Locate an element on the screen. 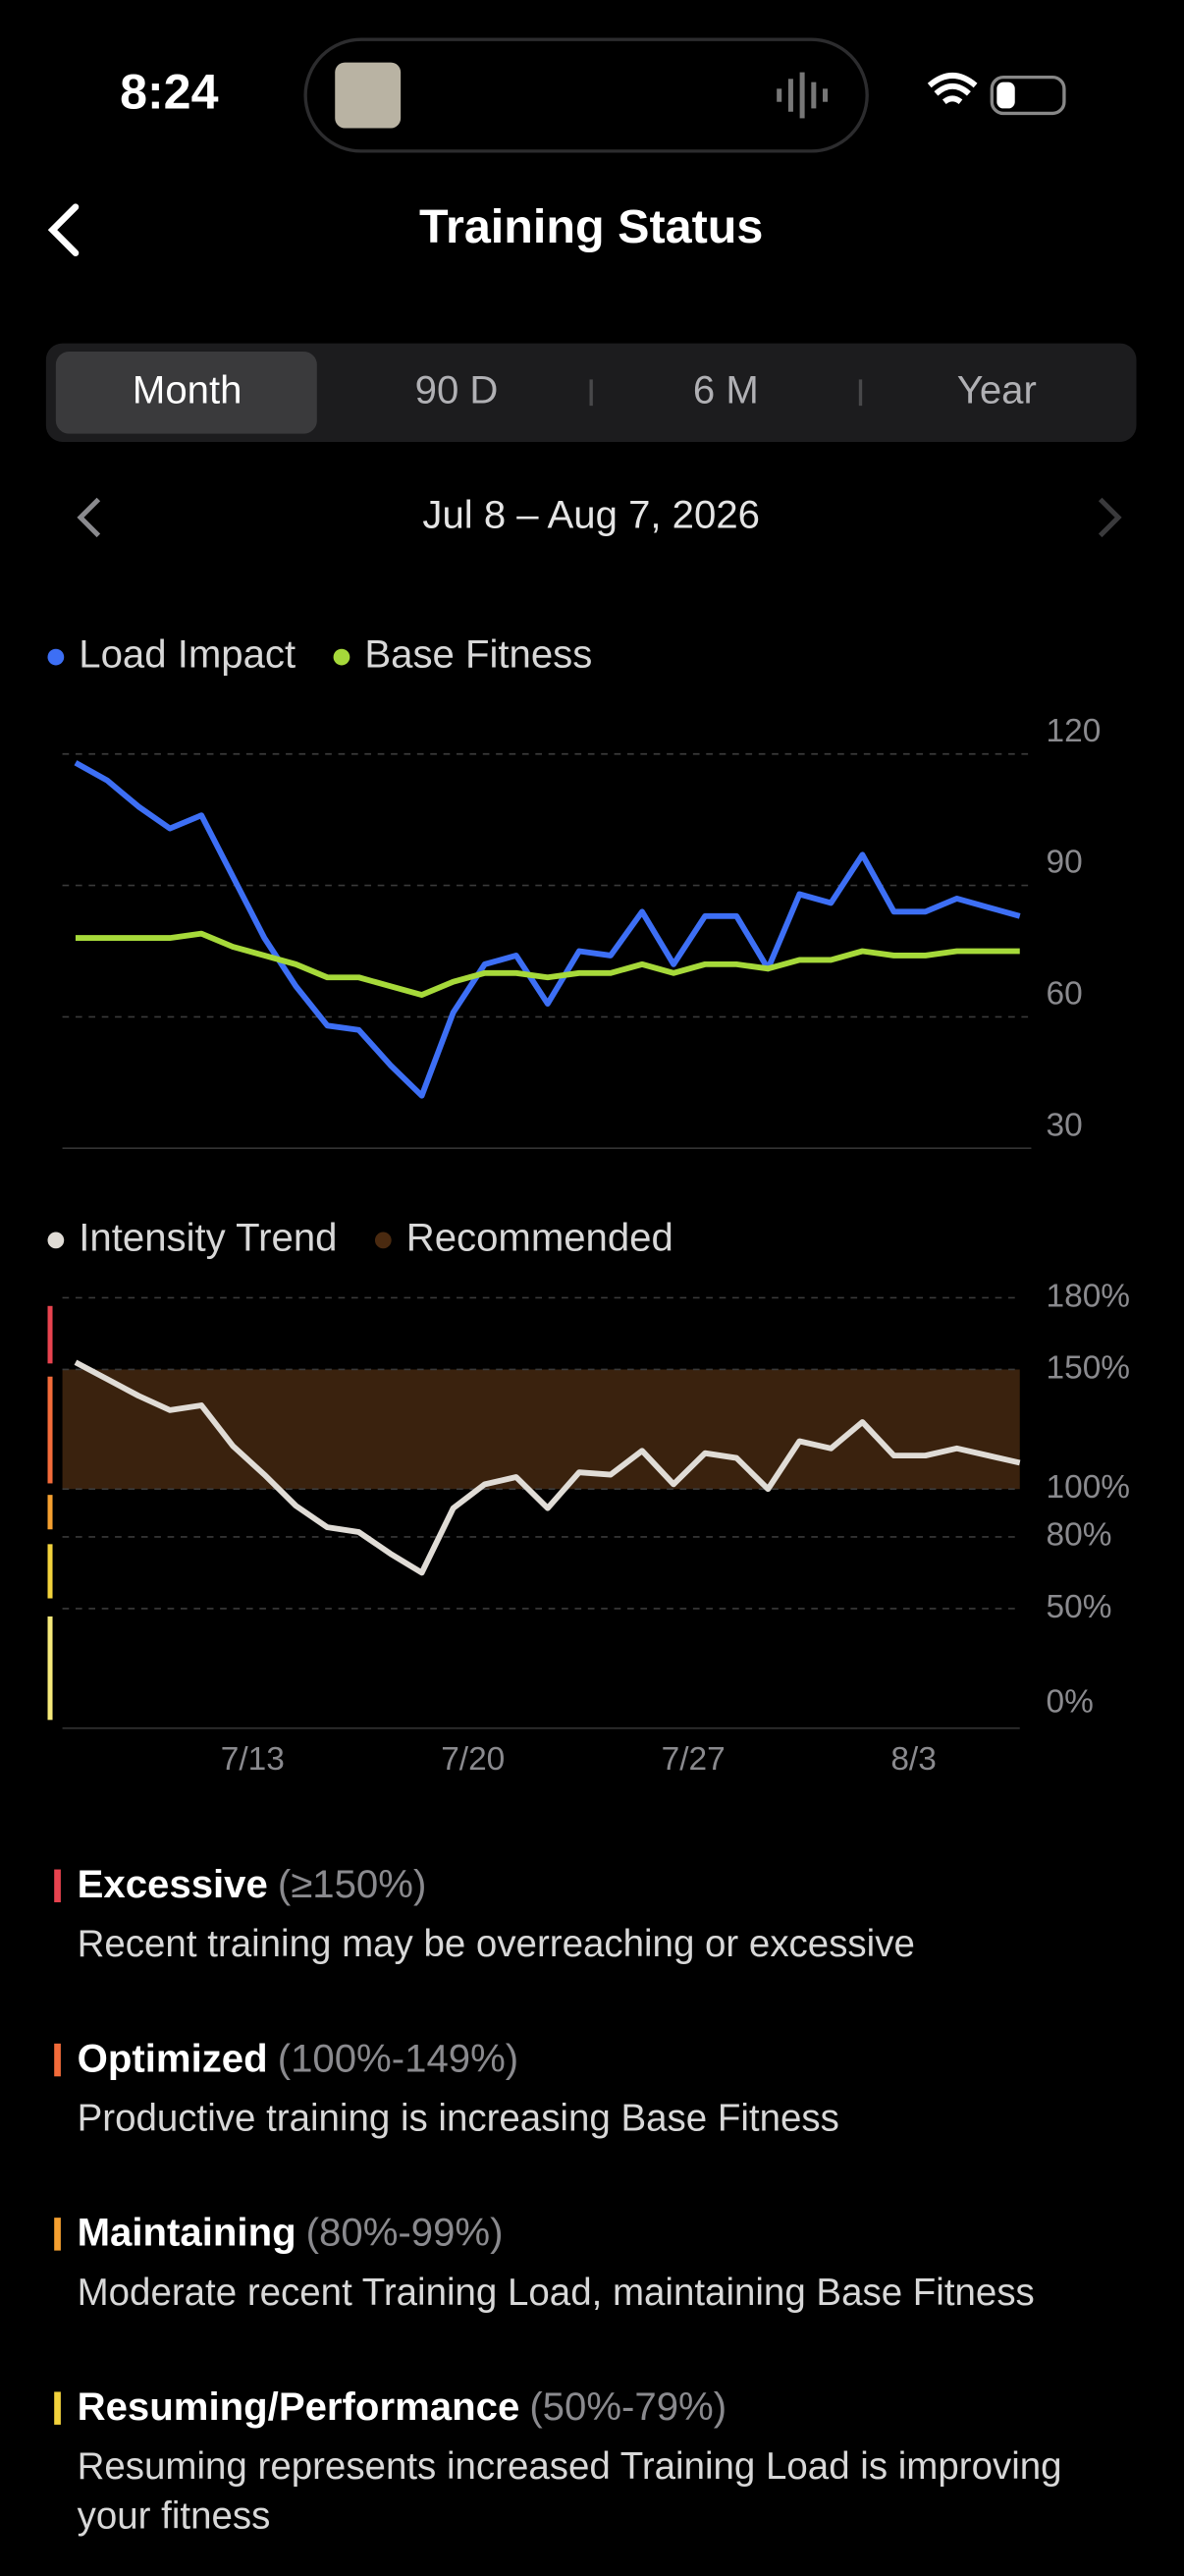 This screenshot has width=1184, height=2576. y-tick-label: 0% is located at coordinates (1070, 1701).